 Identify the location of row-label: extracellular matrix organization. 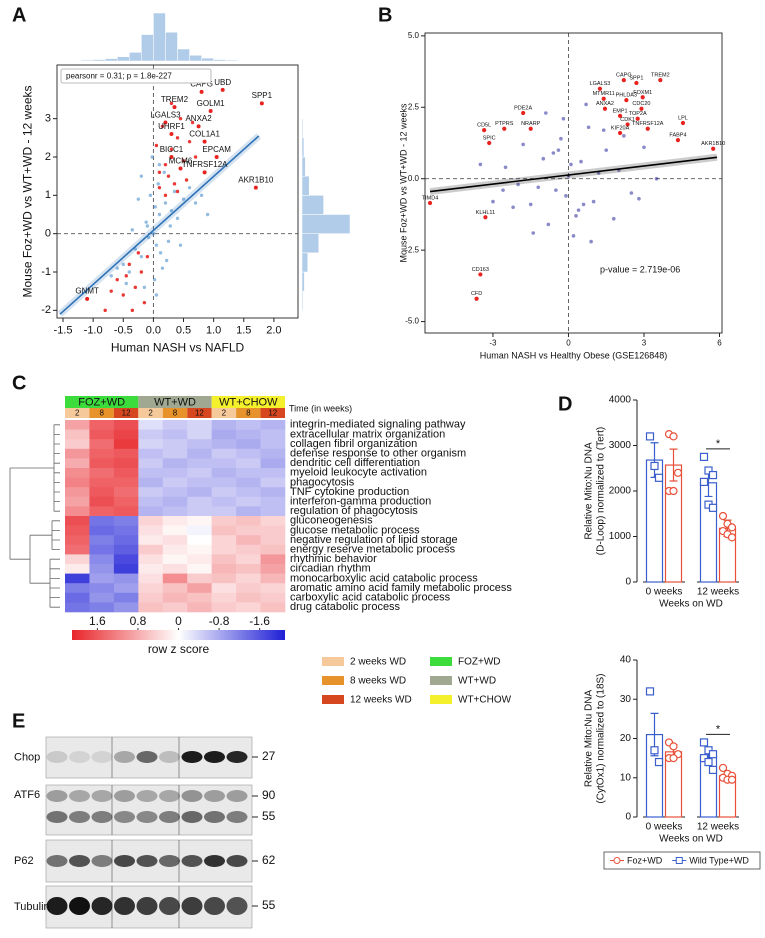
(367, 434).